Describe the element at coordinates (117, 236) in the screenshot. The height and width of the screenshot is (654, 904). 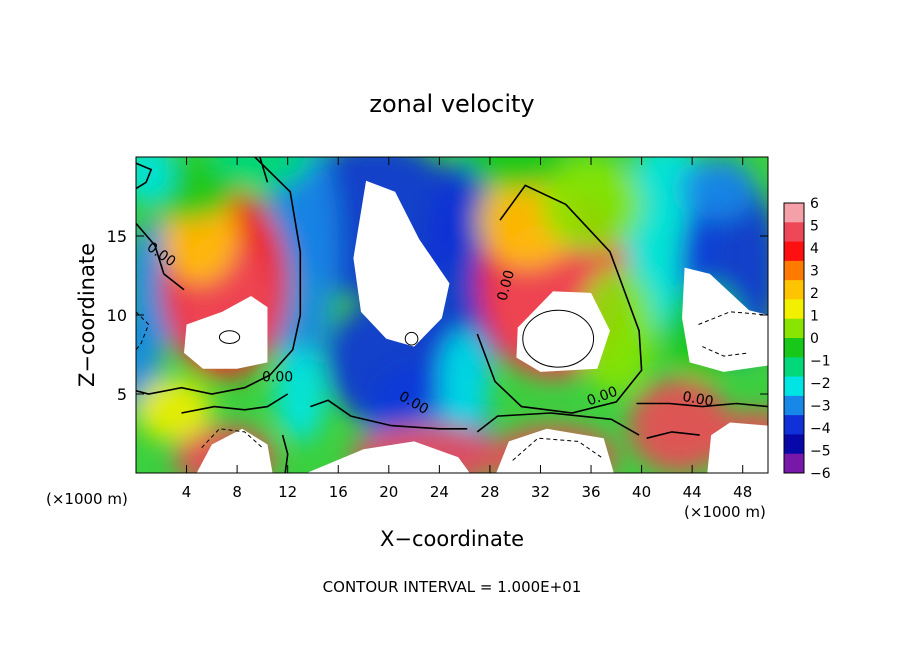
I see `y-tick-label: 15` at that location.